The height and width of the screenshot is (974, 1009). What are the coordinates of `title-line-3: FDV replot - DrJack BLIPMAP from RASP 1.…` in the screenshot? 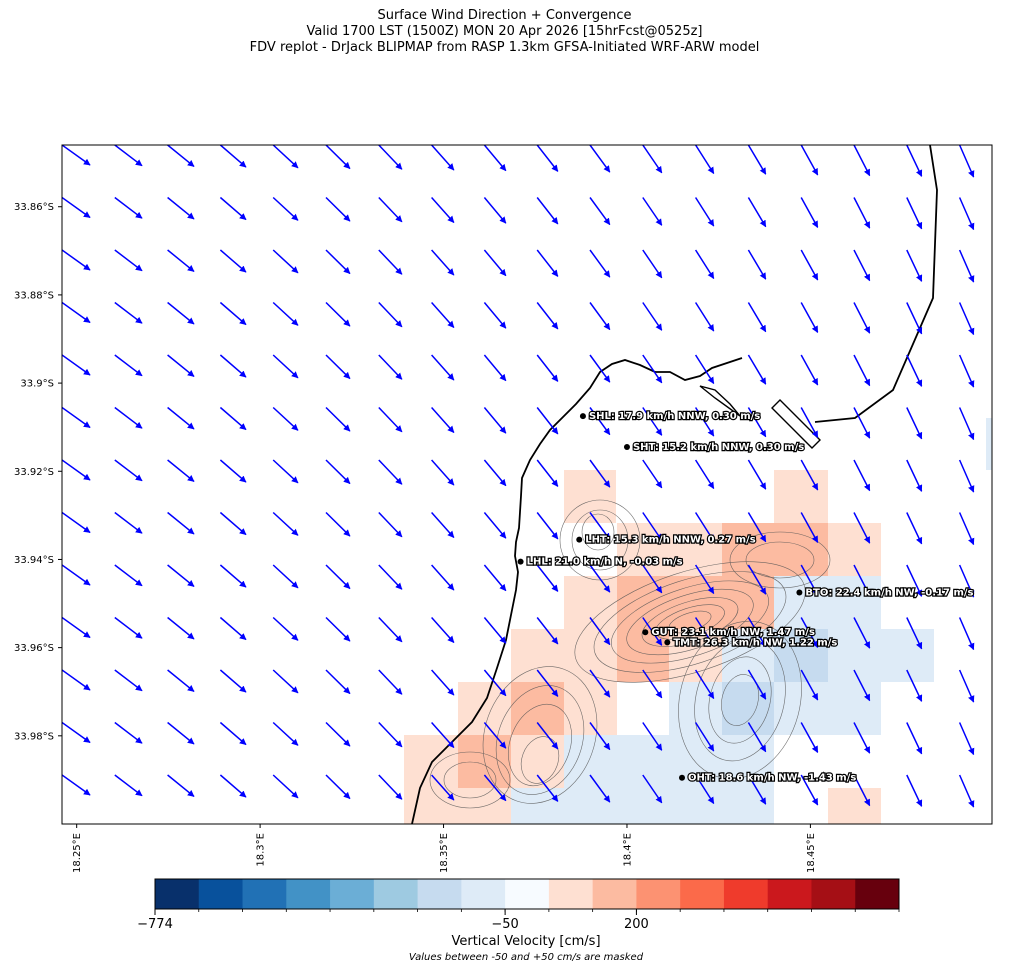 It's located at (504, 47).